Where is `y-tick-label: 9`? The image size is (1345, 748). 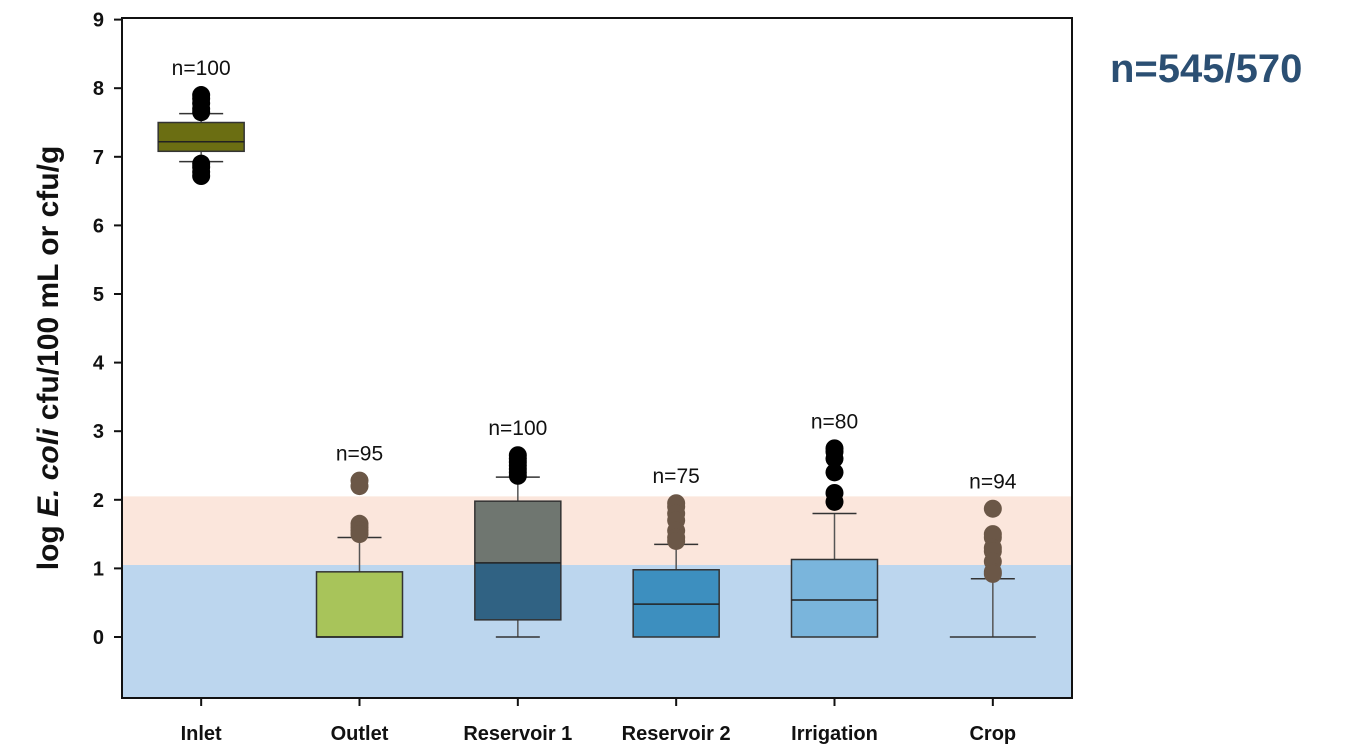 y-tick-label: 9 is located at coordinates (98, 21).